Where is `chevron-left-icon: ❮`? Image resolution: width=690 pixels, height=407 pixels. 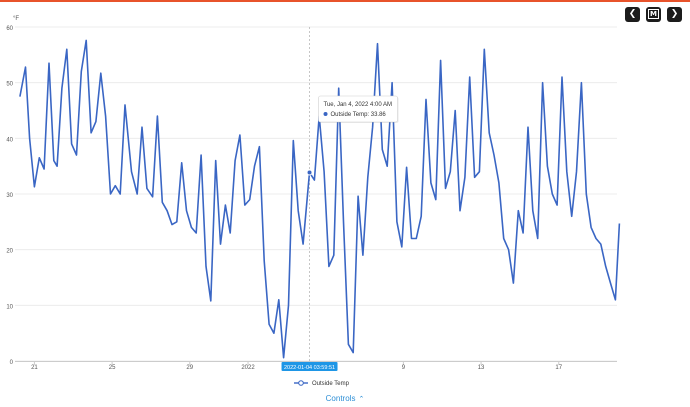
chevron-left-icon: ❮ is located at coordinates (632, 14).